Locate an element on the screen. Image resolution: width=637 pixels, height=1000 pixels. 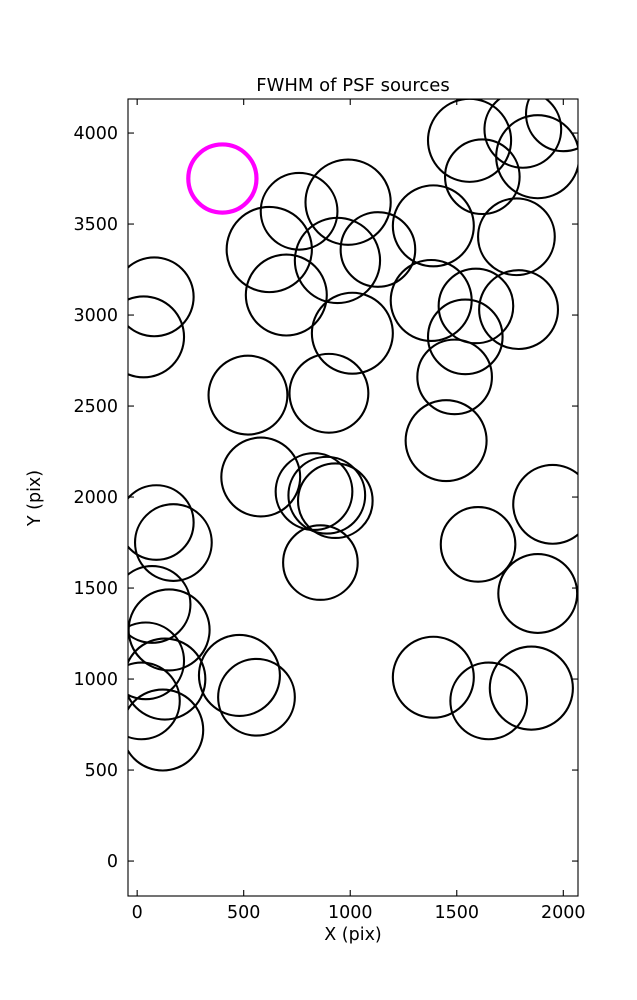
y-tick-label: 2000 is located at coordinates (95, 498).